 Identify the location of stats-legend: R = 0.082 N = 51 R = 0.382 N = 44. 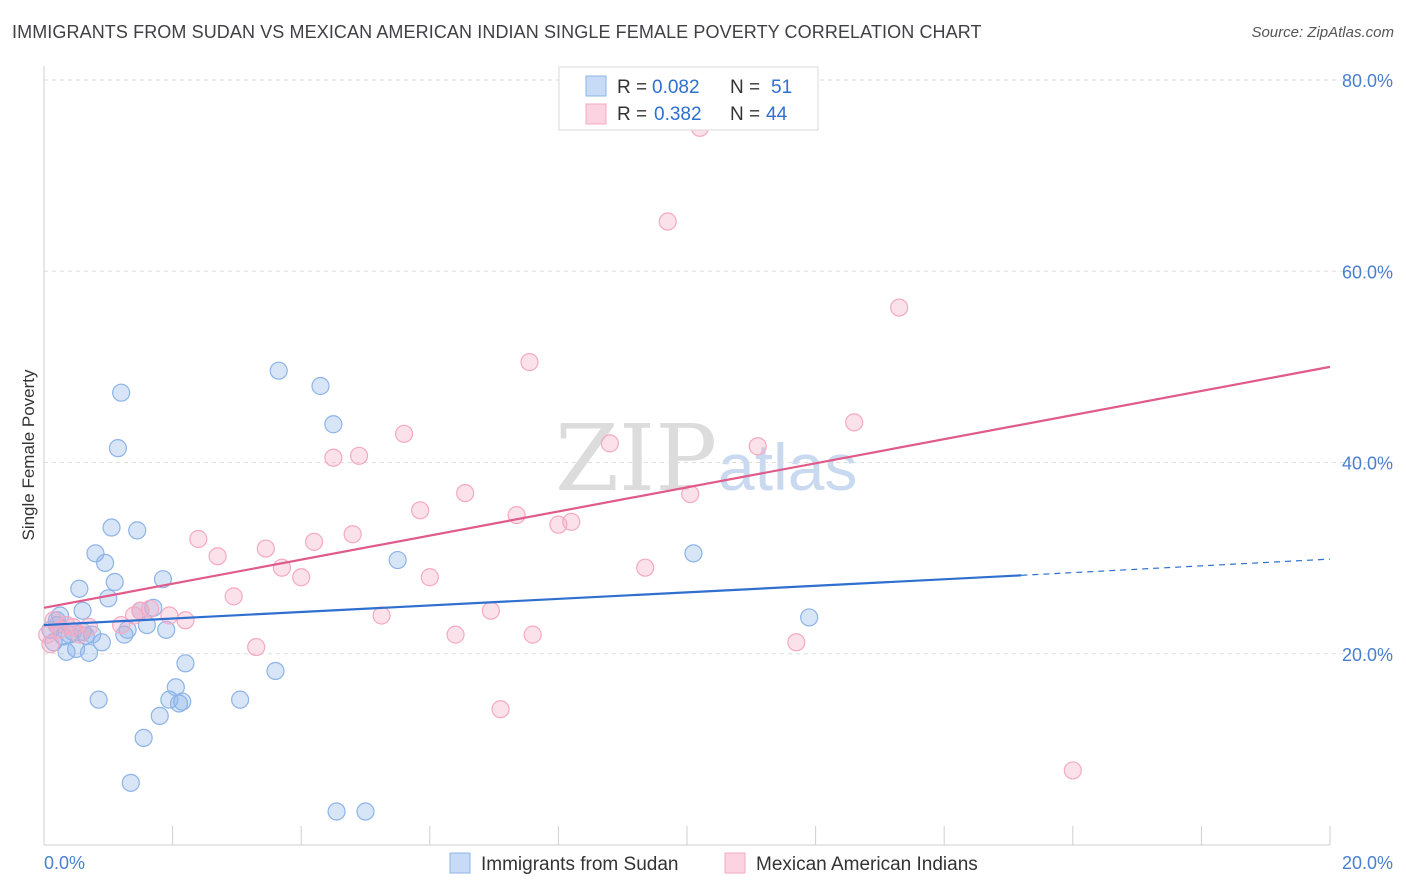
(688, 98).